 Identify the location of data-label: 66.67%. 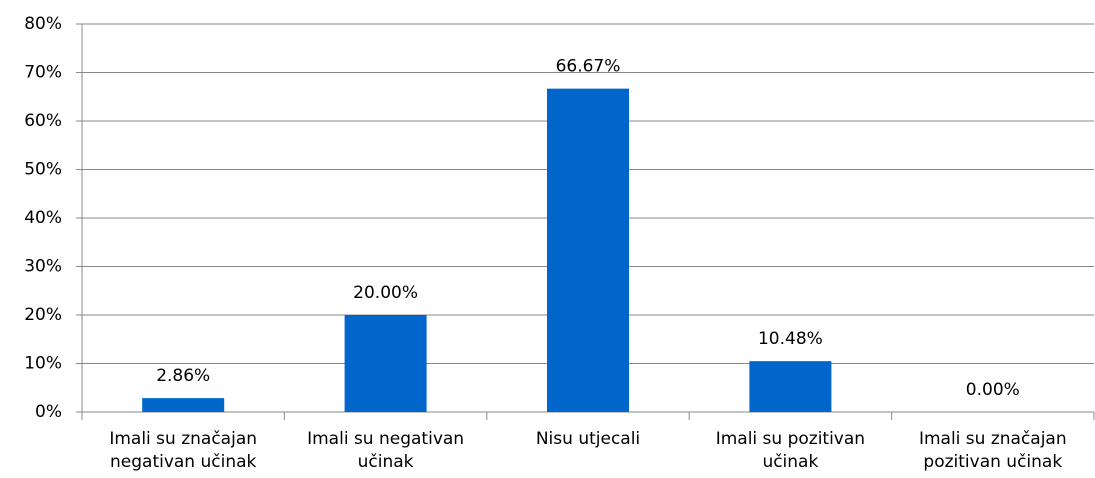
(588, 67).